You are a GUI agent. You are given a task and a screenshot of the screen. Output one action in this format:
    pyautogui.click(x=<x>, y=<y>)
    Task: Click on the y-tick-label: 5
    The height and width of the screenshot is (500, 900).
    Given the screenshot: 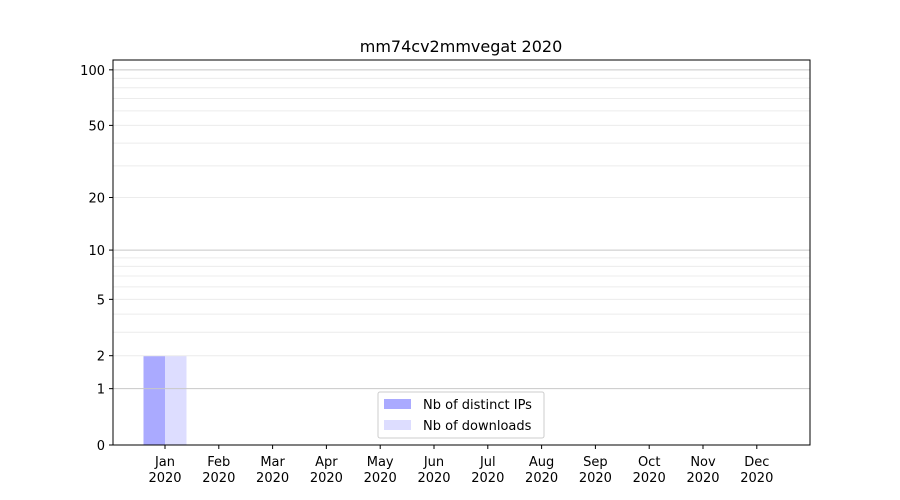 What is the action you would take?
    pyautogui.click(x=101, y=300)
    